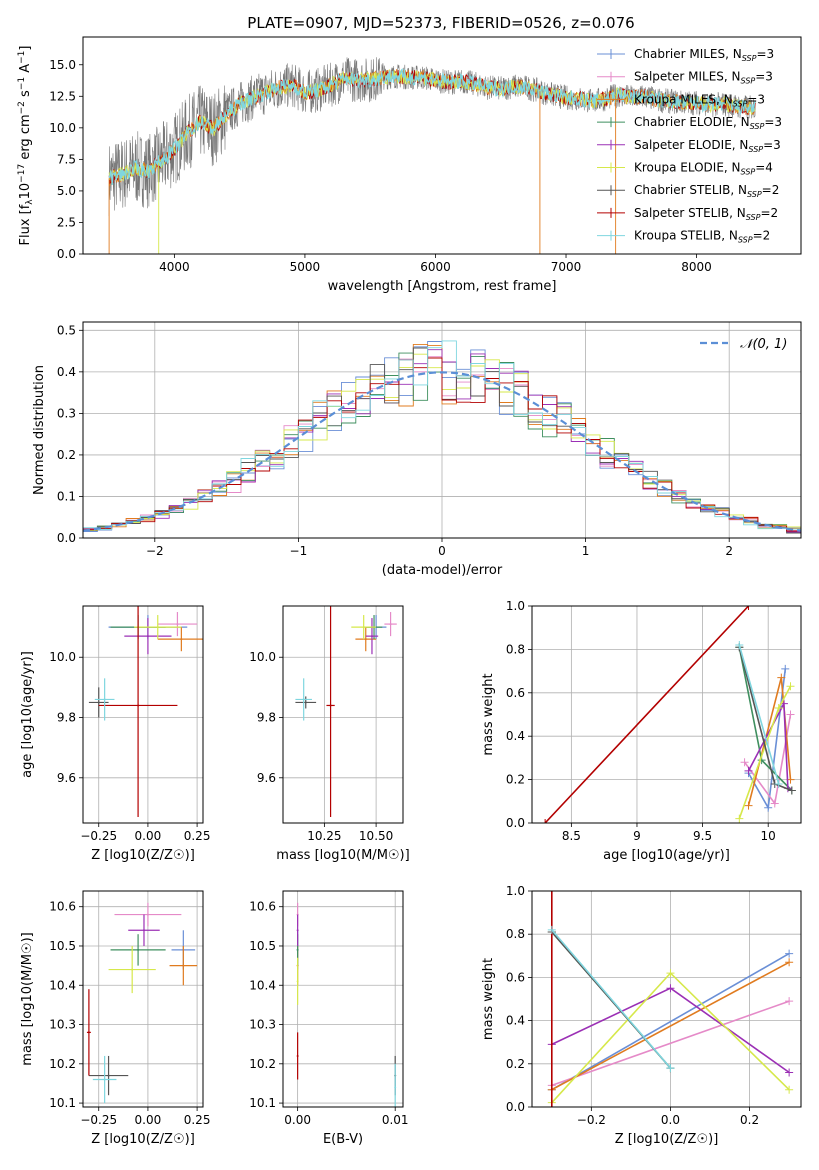  I want to click on x-tick-label: 0.01, so click(395, 1120).